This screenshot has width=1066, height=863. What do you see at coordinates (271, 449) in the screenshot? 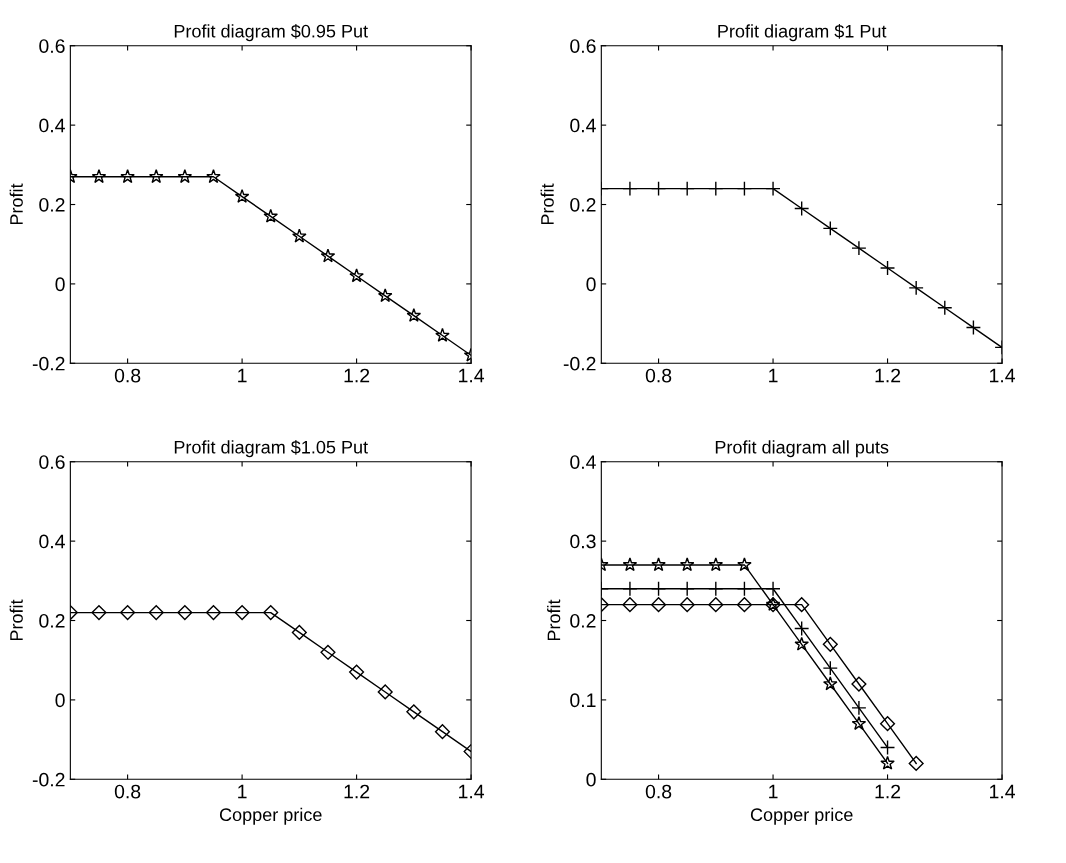
I see `chart-title: Profit diagram $1.05 Put` at bounding box center [271, 449].